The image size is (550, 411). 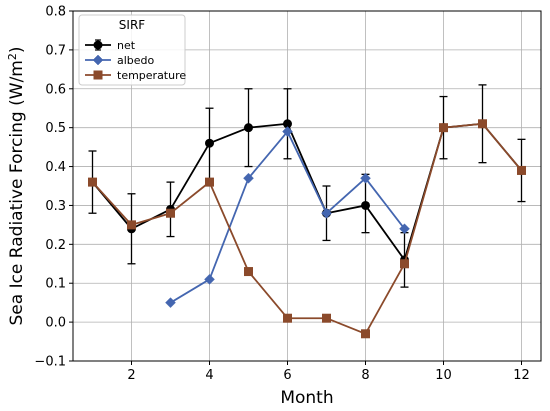 What do you see at coordinates (17, 50) in the screenshot?
I see `y-axis-label-end: )` at bounding box center [17, 50].